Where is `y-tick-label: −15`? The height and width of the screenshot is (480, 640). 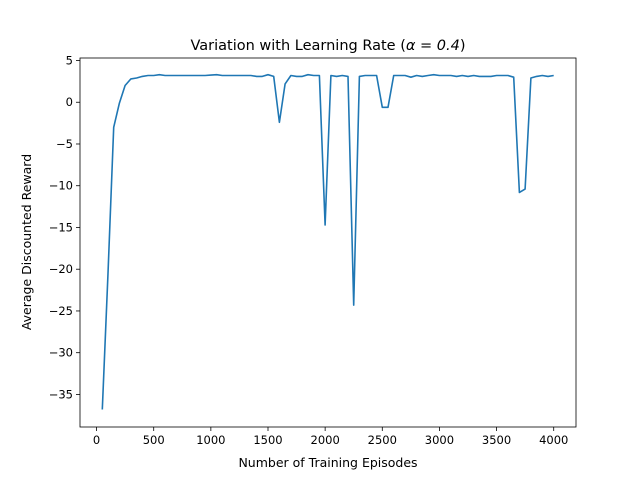
y-tick-label: −15 is located at coordinates (61, 227).